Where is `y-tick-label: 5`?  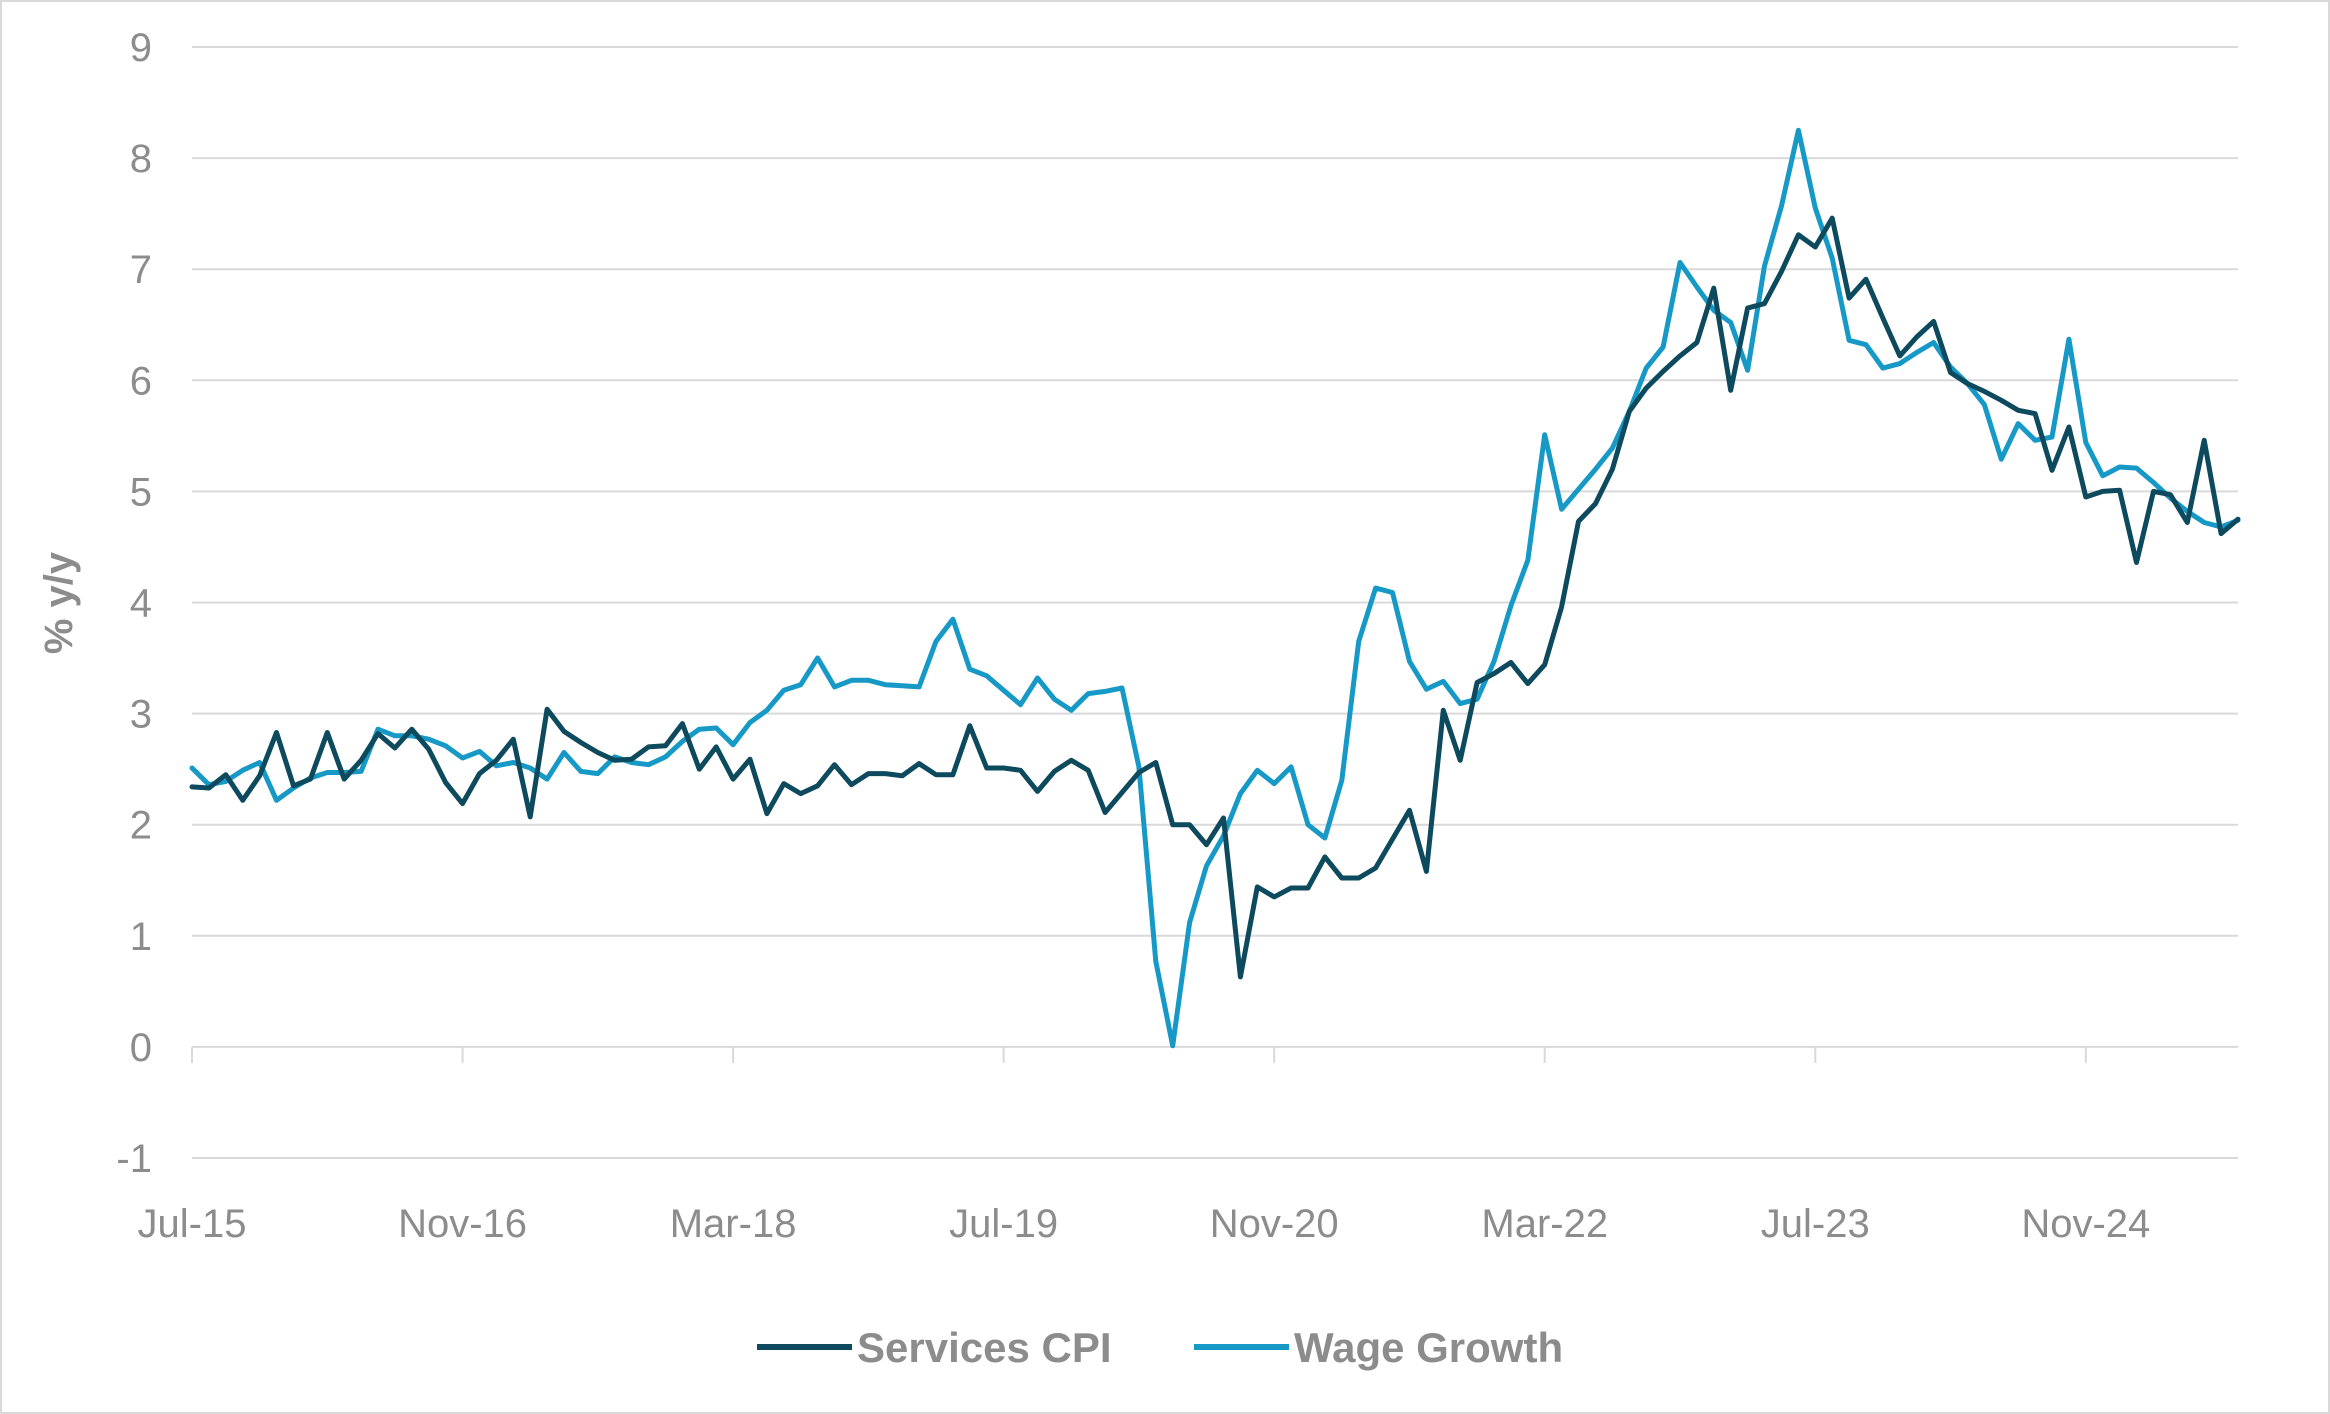 y-tick-label: 5 is located at coordinates (141, 492).